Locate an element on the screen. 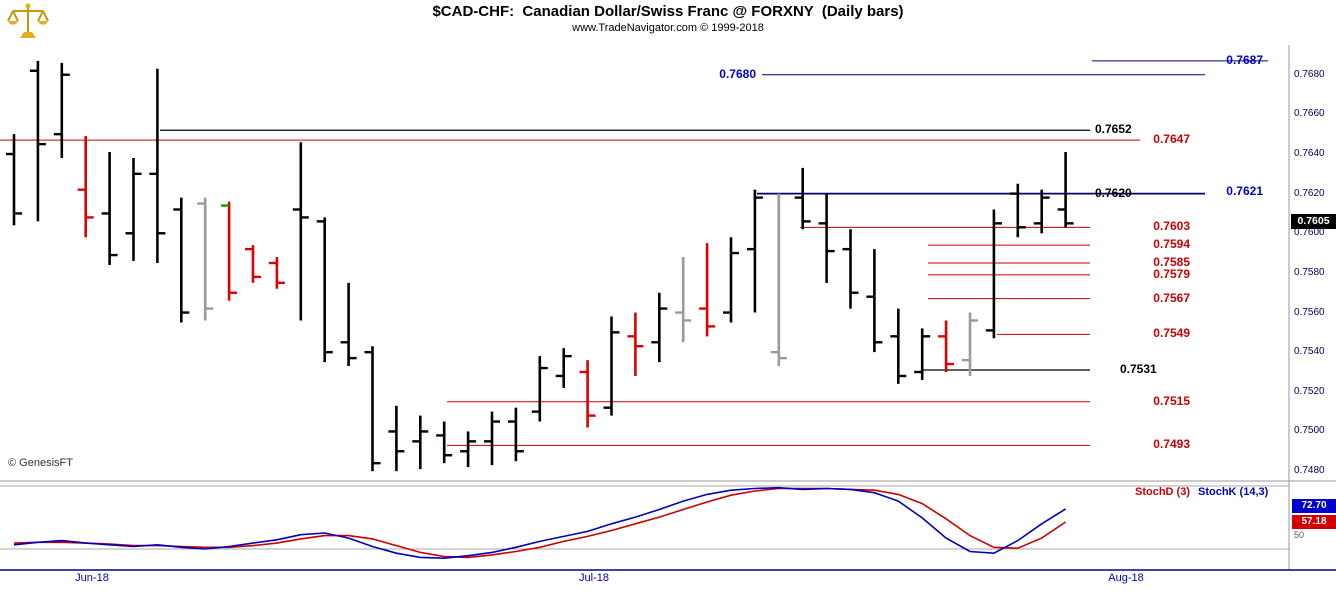  stoch-k-value-box: 72.70 is located at coordinates (1314, 506).